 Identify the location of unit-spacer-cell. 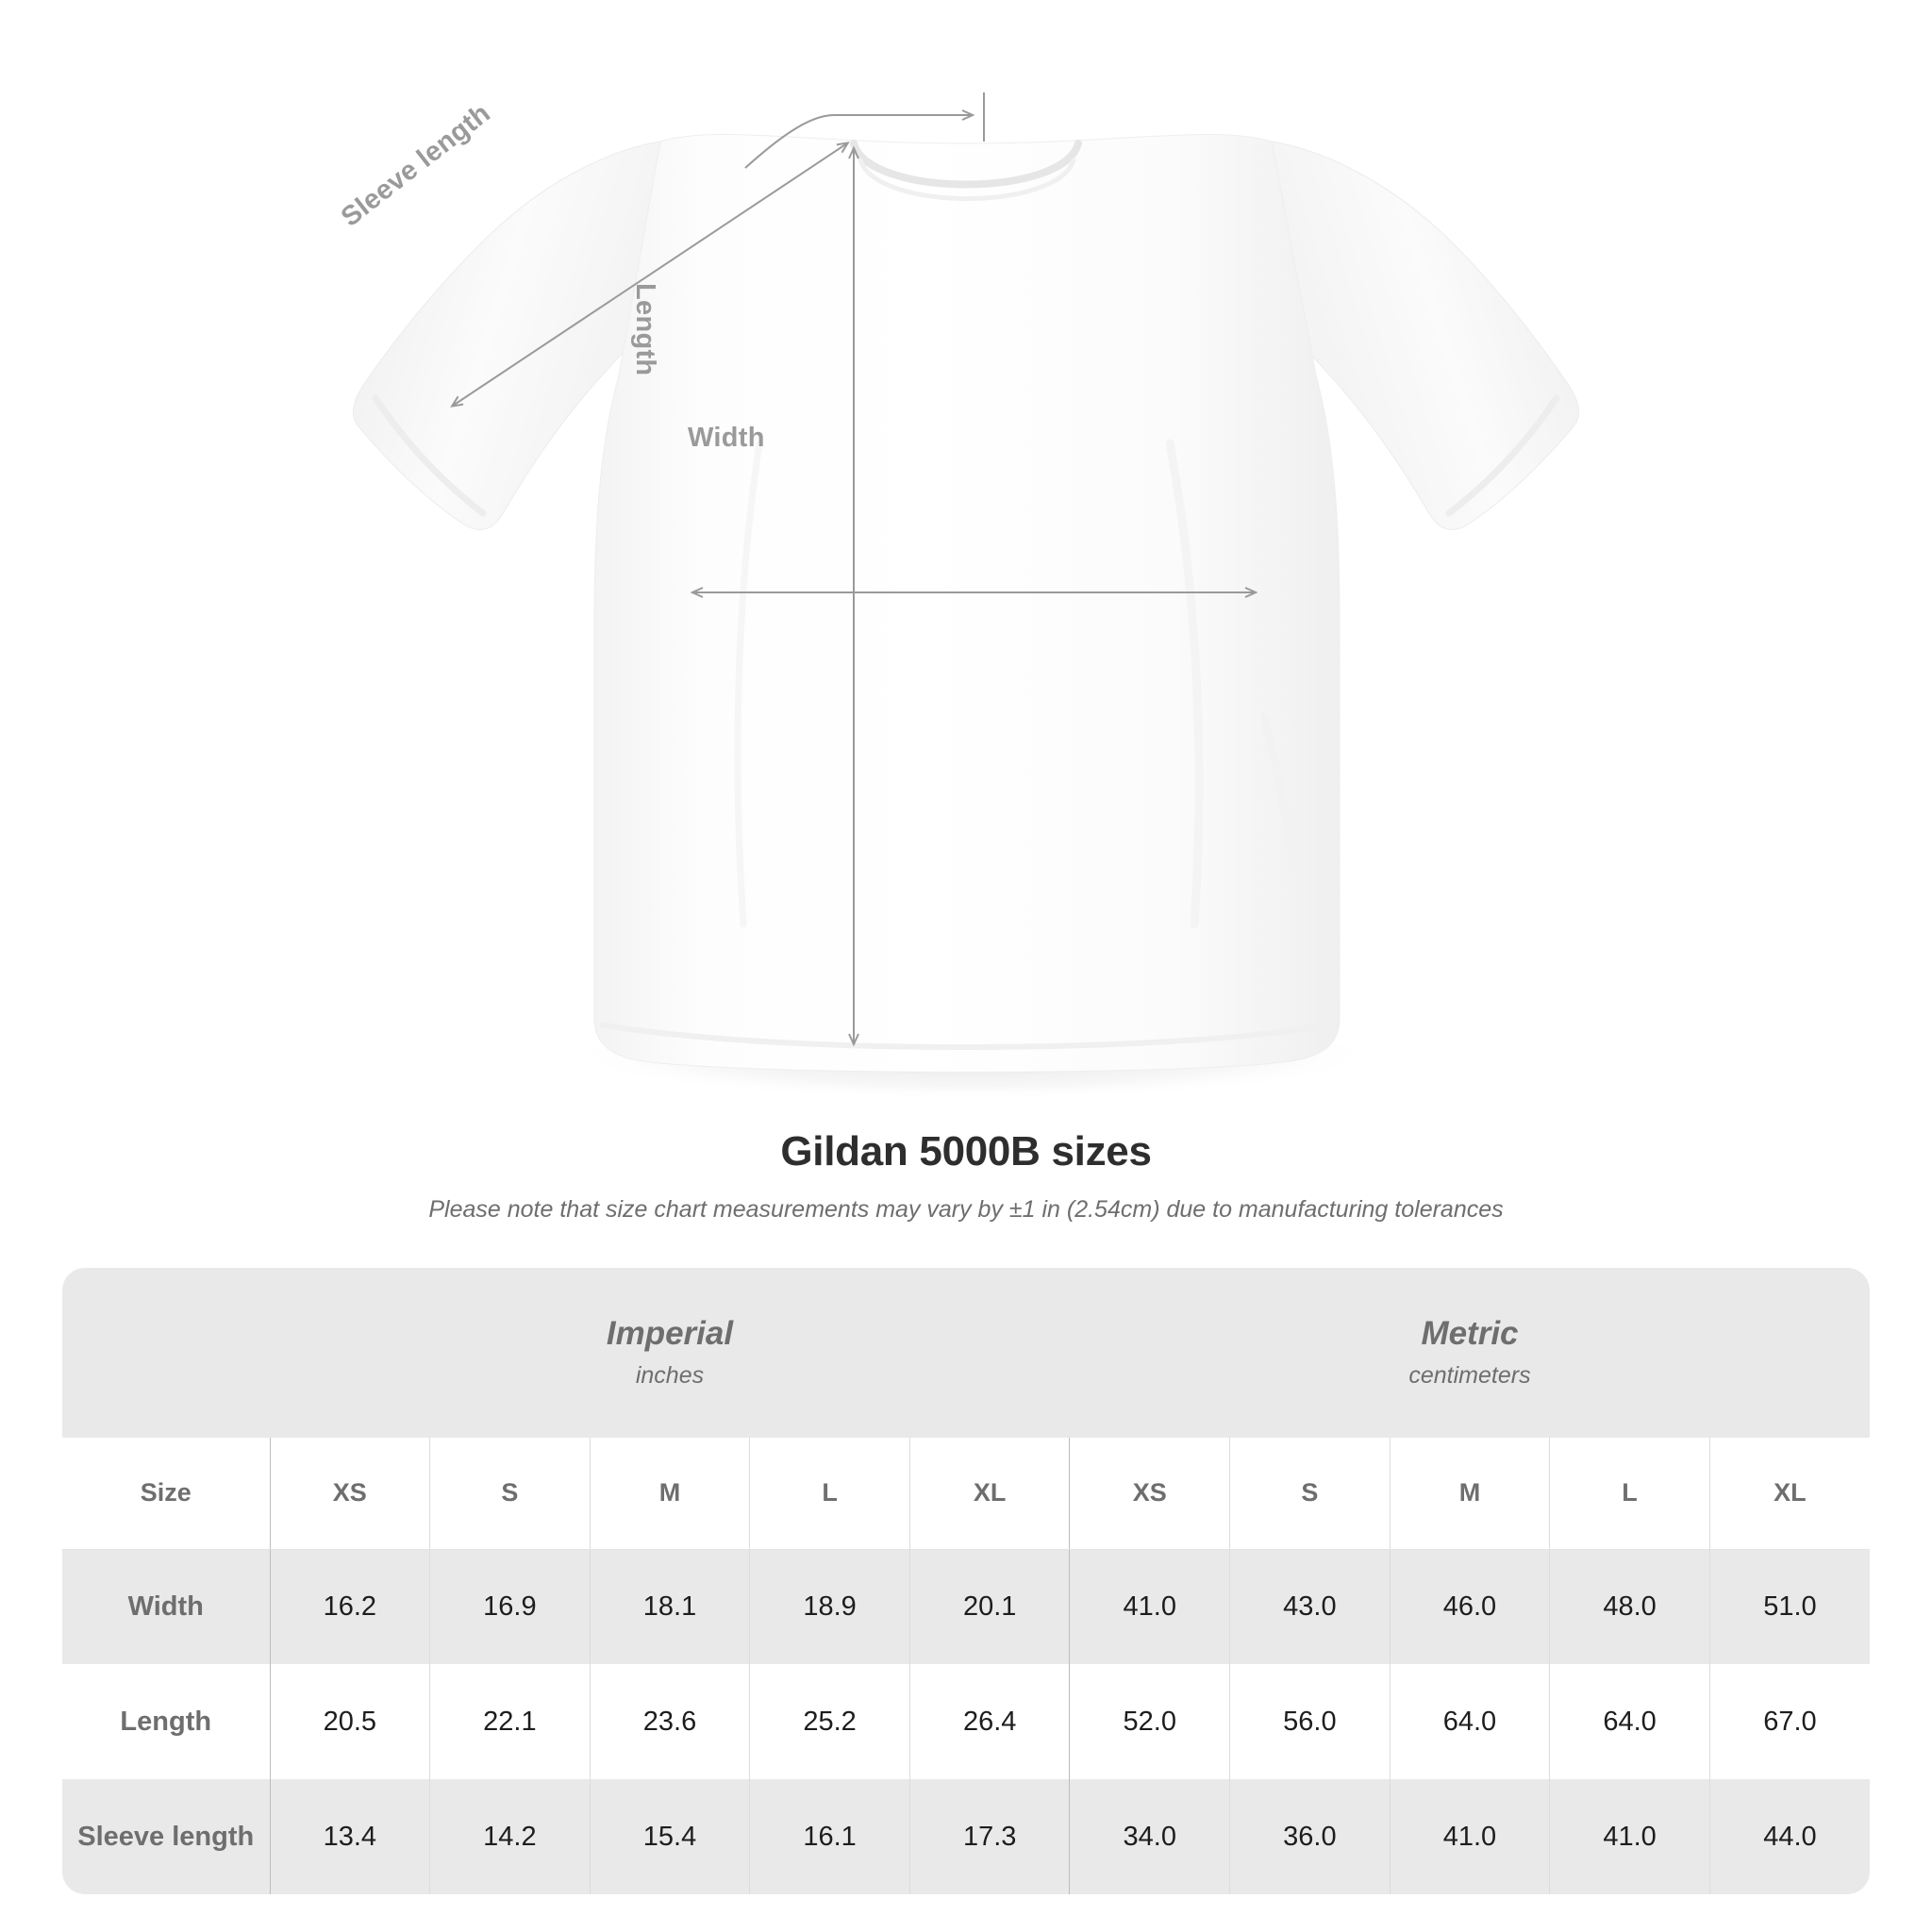
(166, 1353).